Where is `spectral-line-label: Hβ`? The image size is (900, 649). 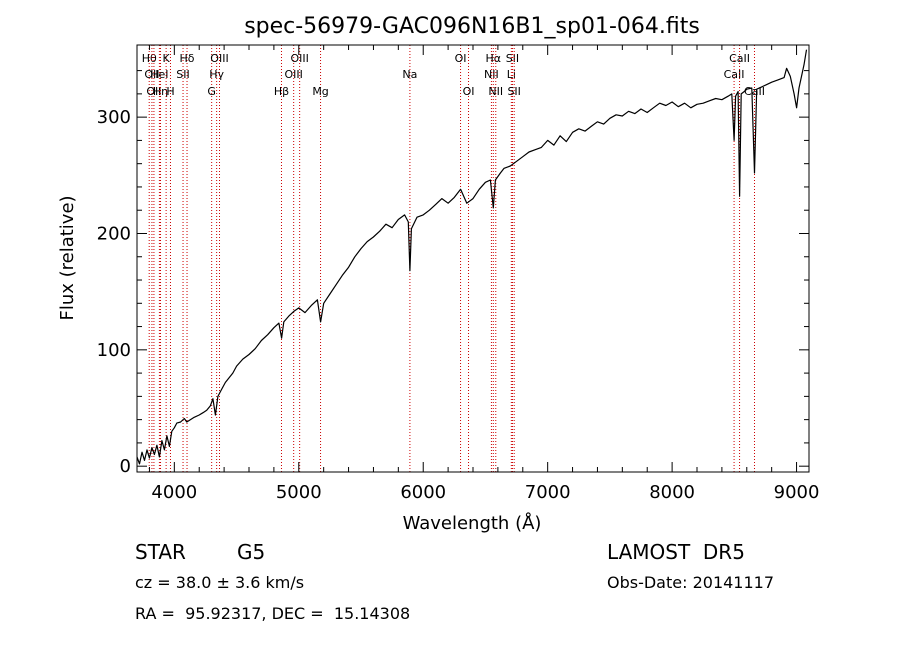
spectral-line-label: Hβ is located at coordinates (281, 91).